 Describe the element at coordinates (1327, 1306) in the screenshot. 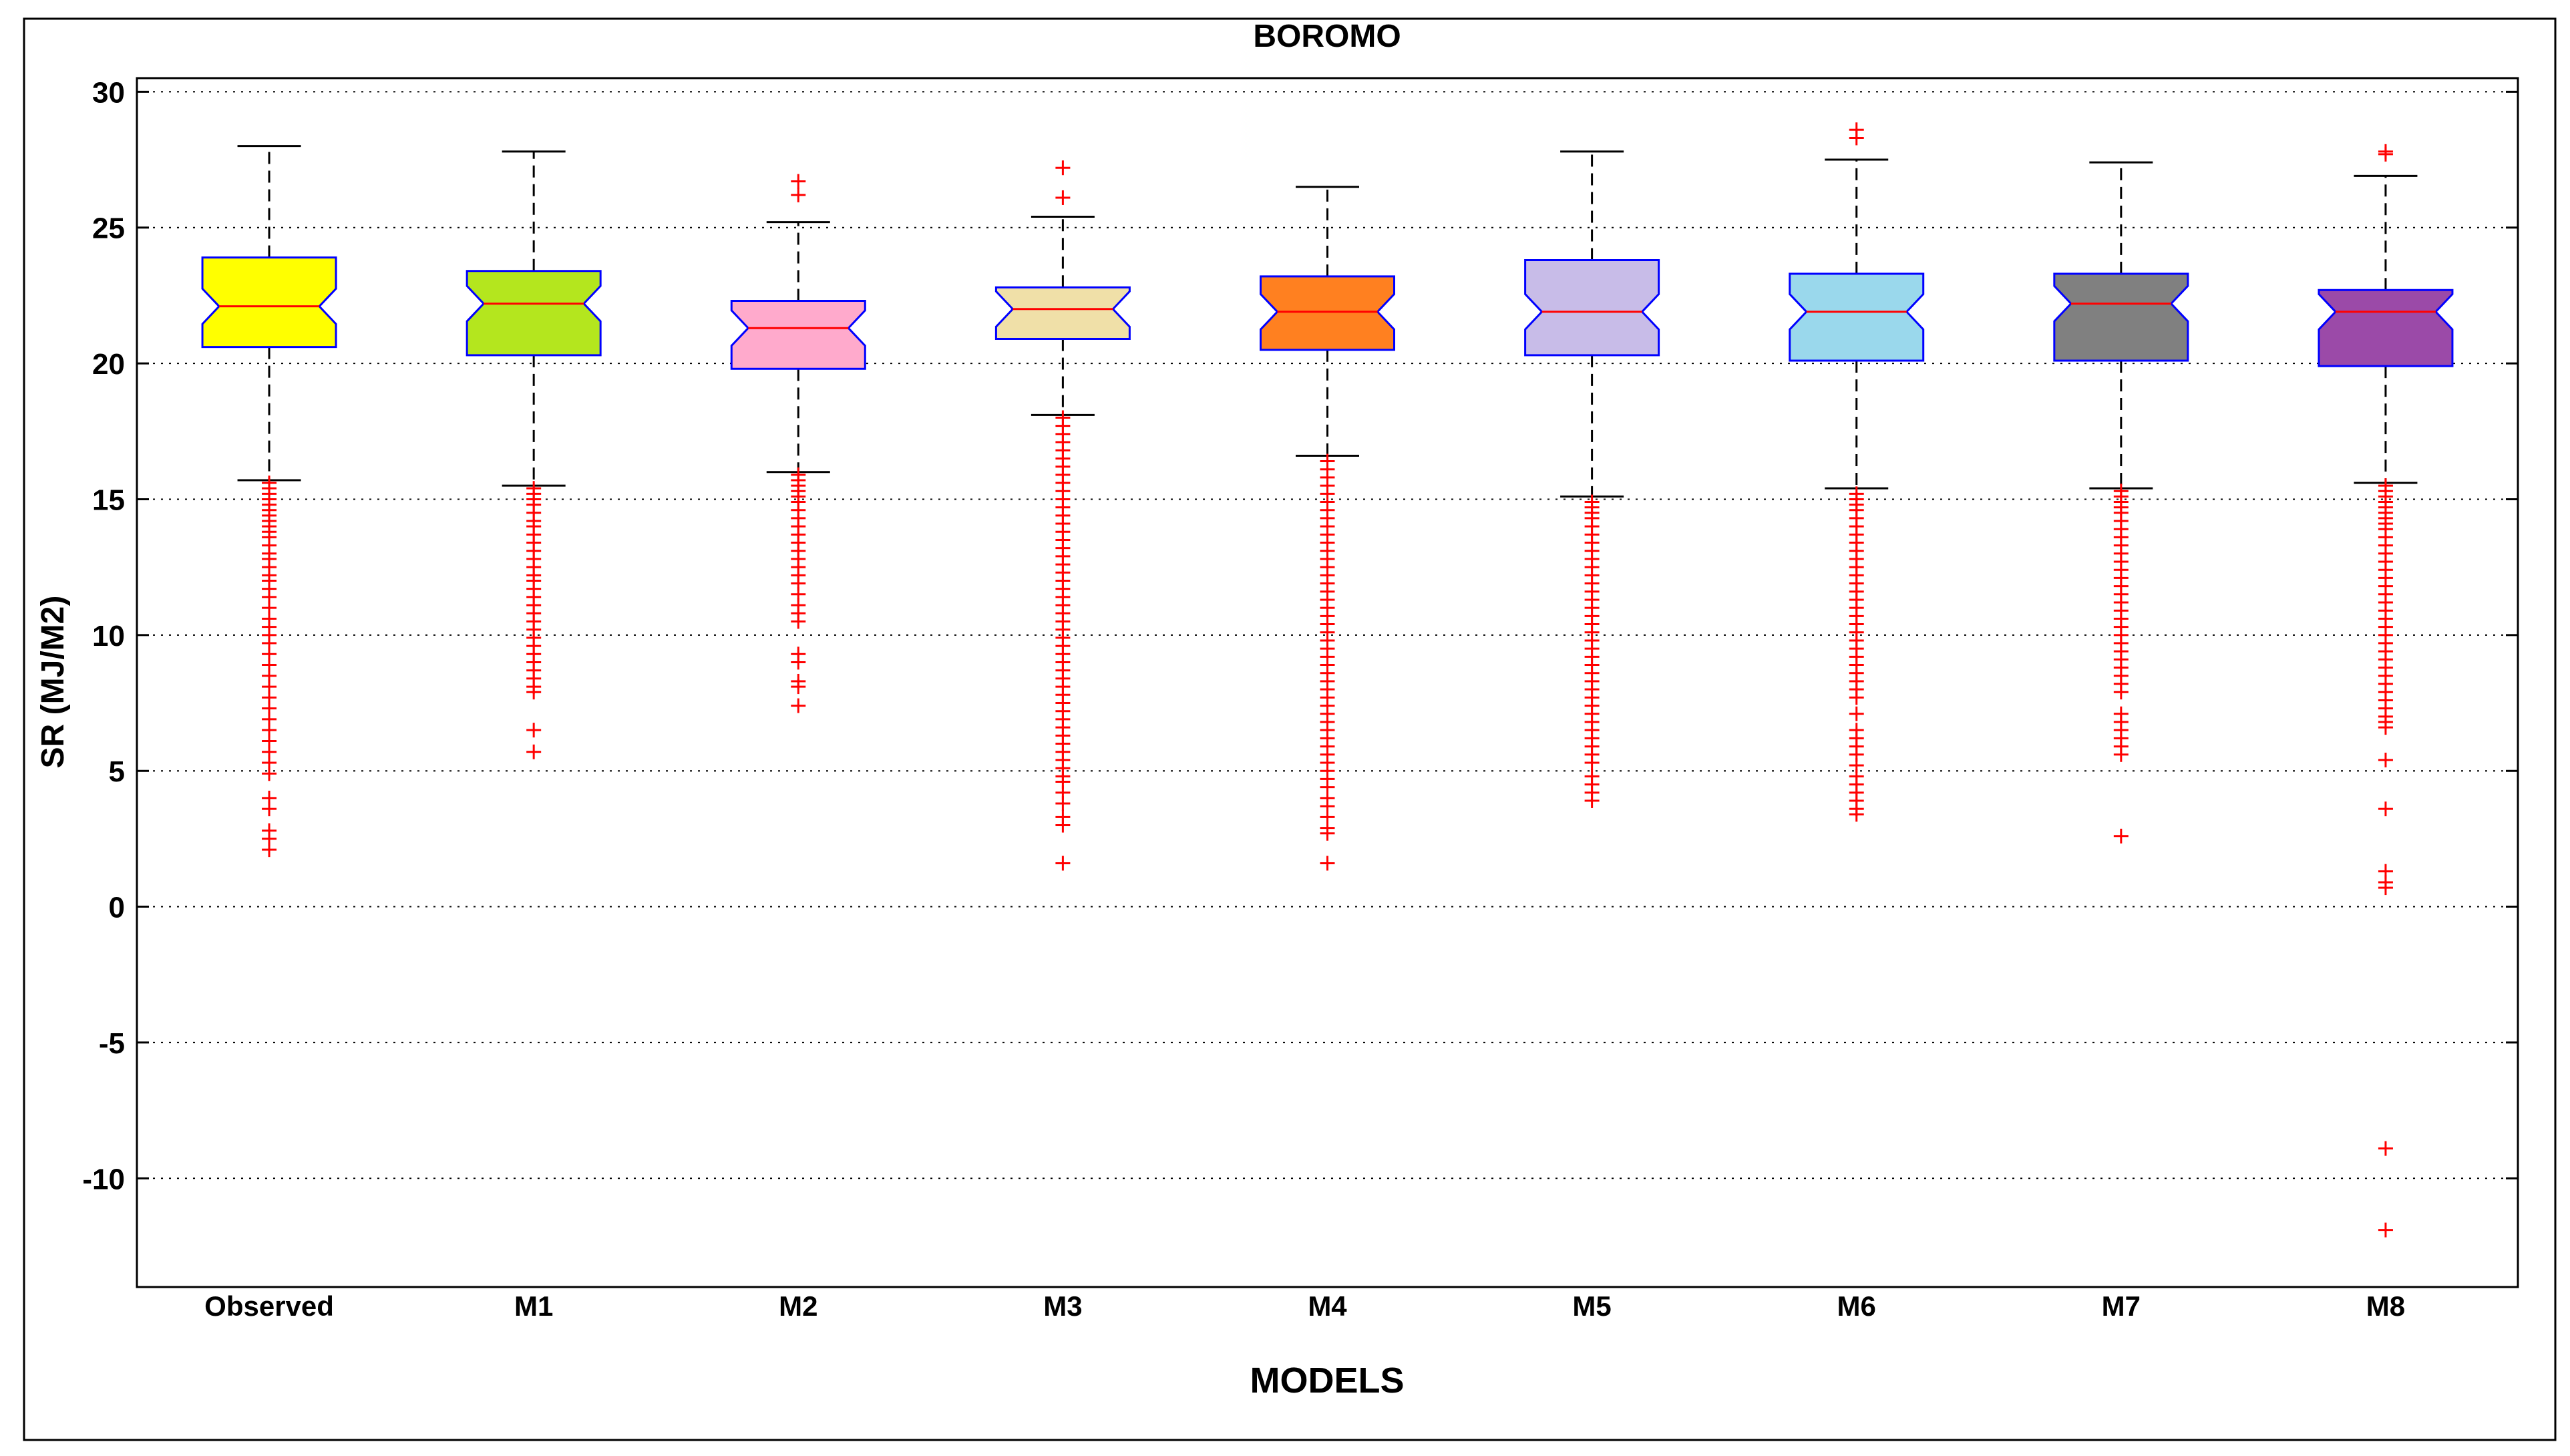

I see `x-tick-label: M4` at that location.